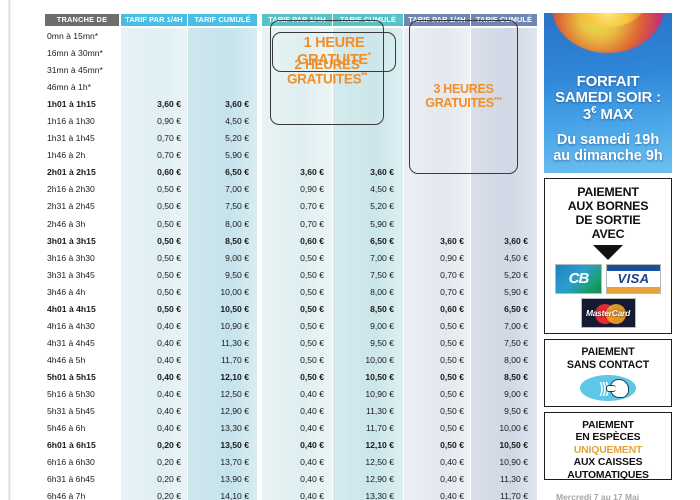 This screenshot has height=500, width=700. Describe the element at coordinates (75, 70) in the screenshot. I see `tranche-cell: 31mn à 45mn*` at that location.